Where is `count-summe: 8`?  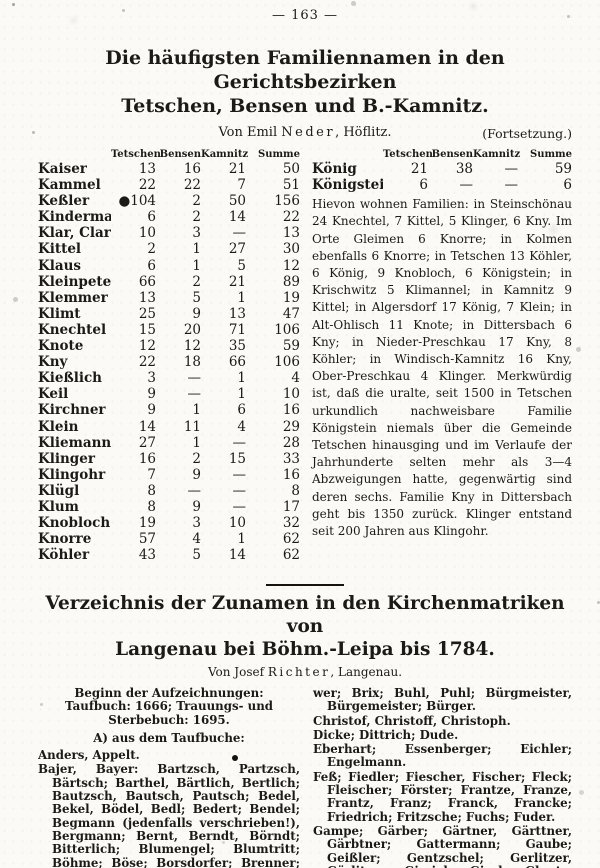 count-summe: 8 is located at coordinates (295, 490).